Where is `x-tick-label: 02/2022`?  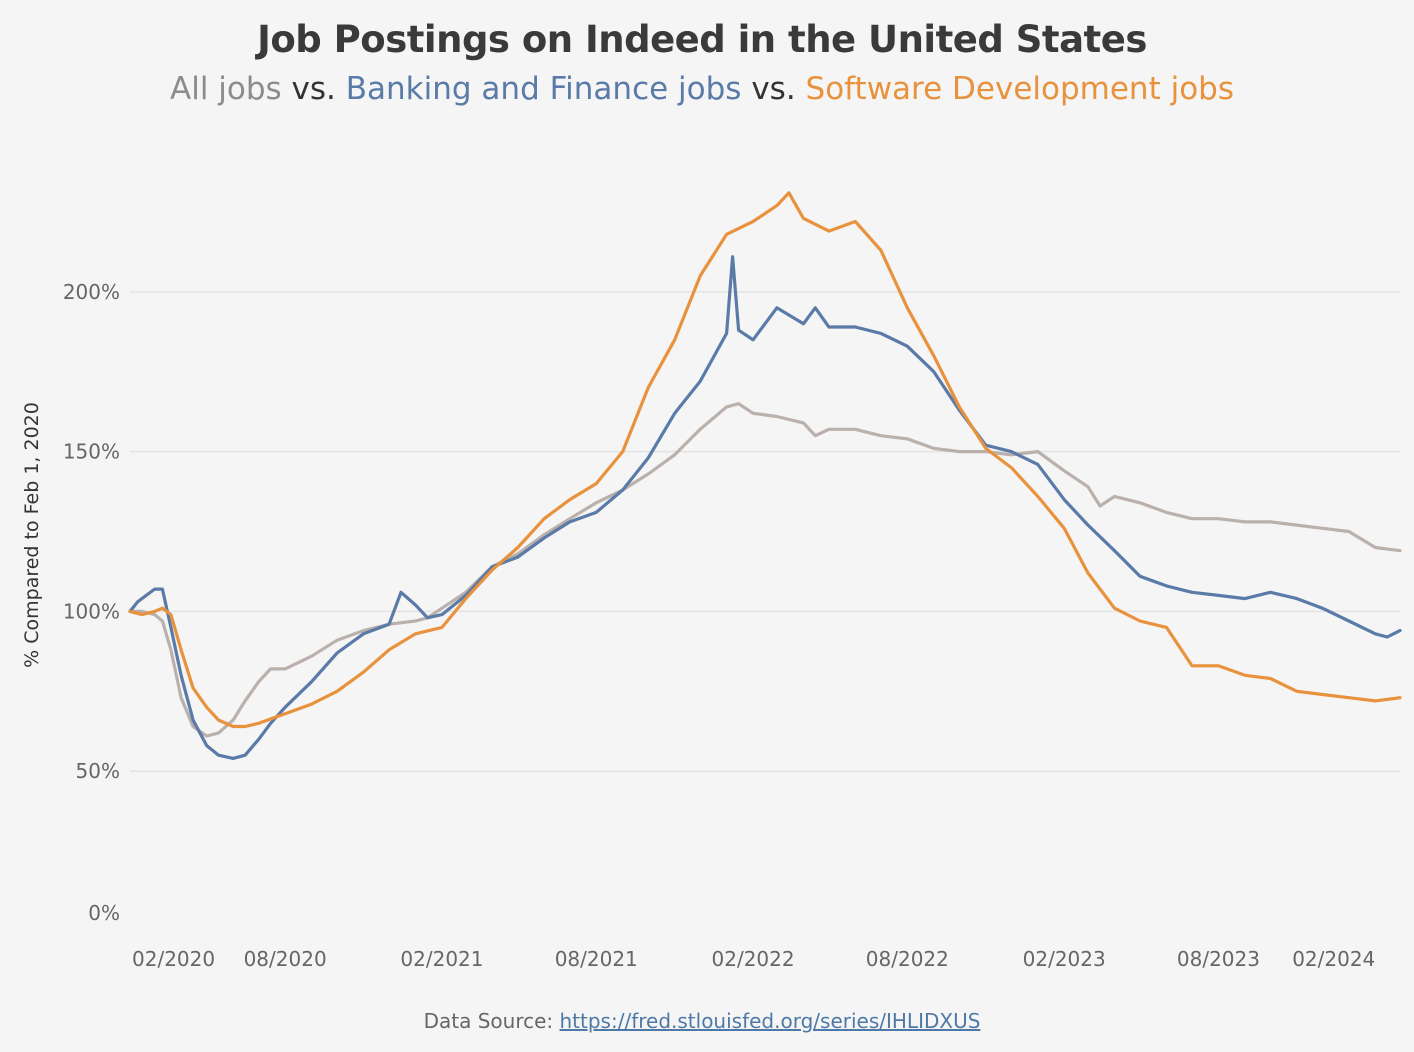
x-tick-label: 02/2022 is located at coordinates (753, 959).